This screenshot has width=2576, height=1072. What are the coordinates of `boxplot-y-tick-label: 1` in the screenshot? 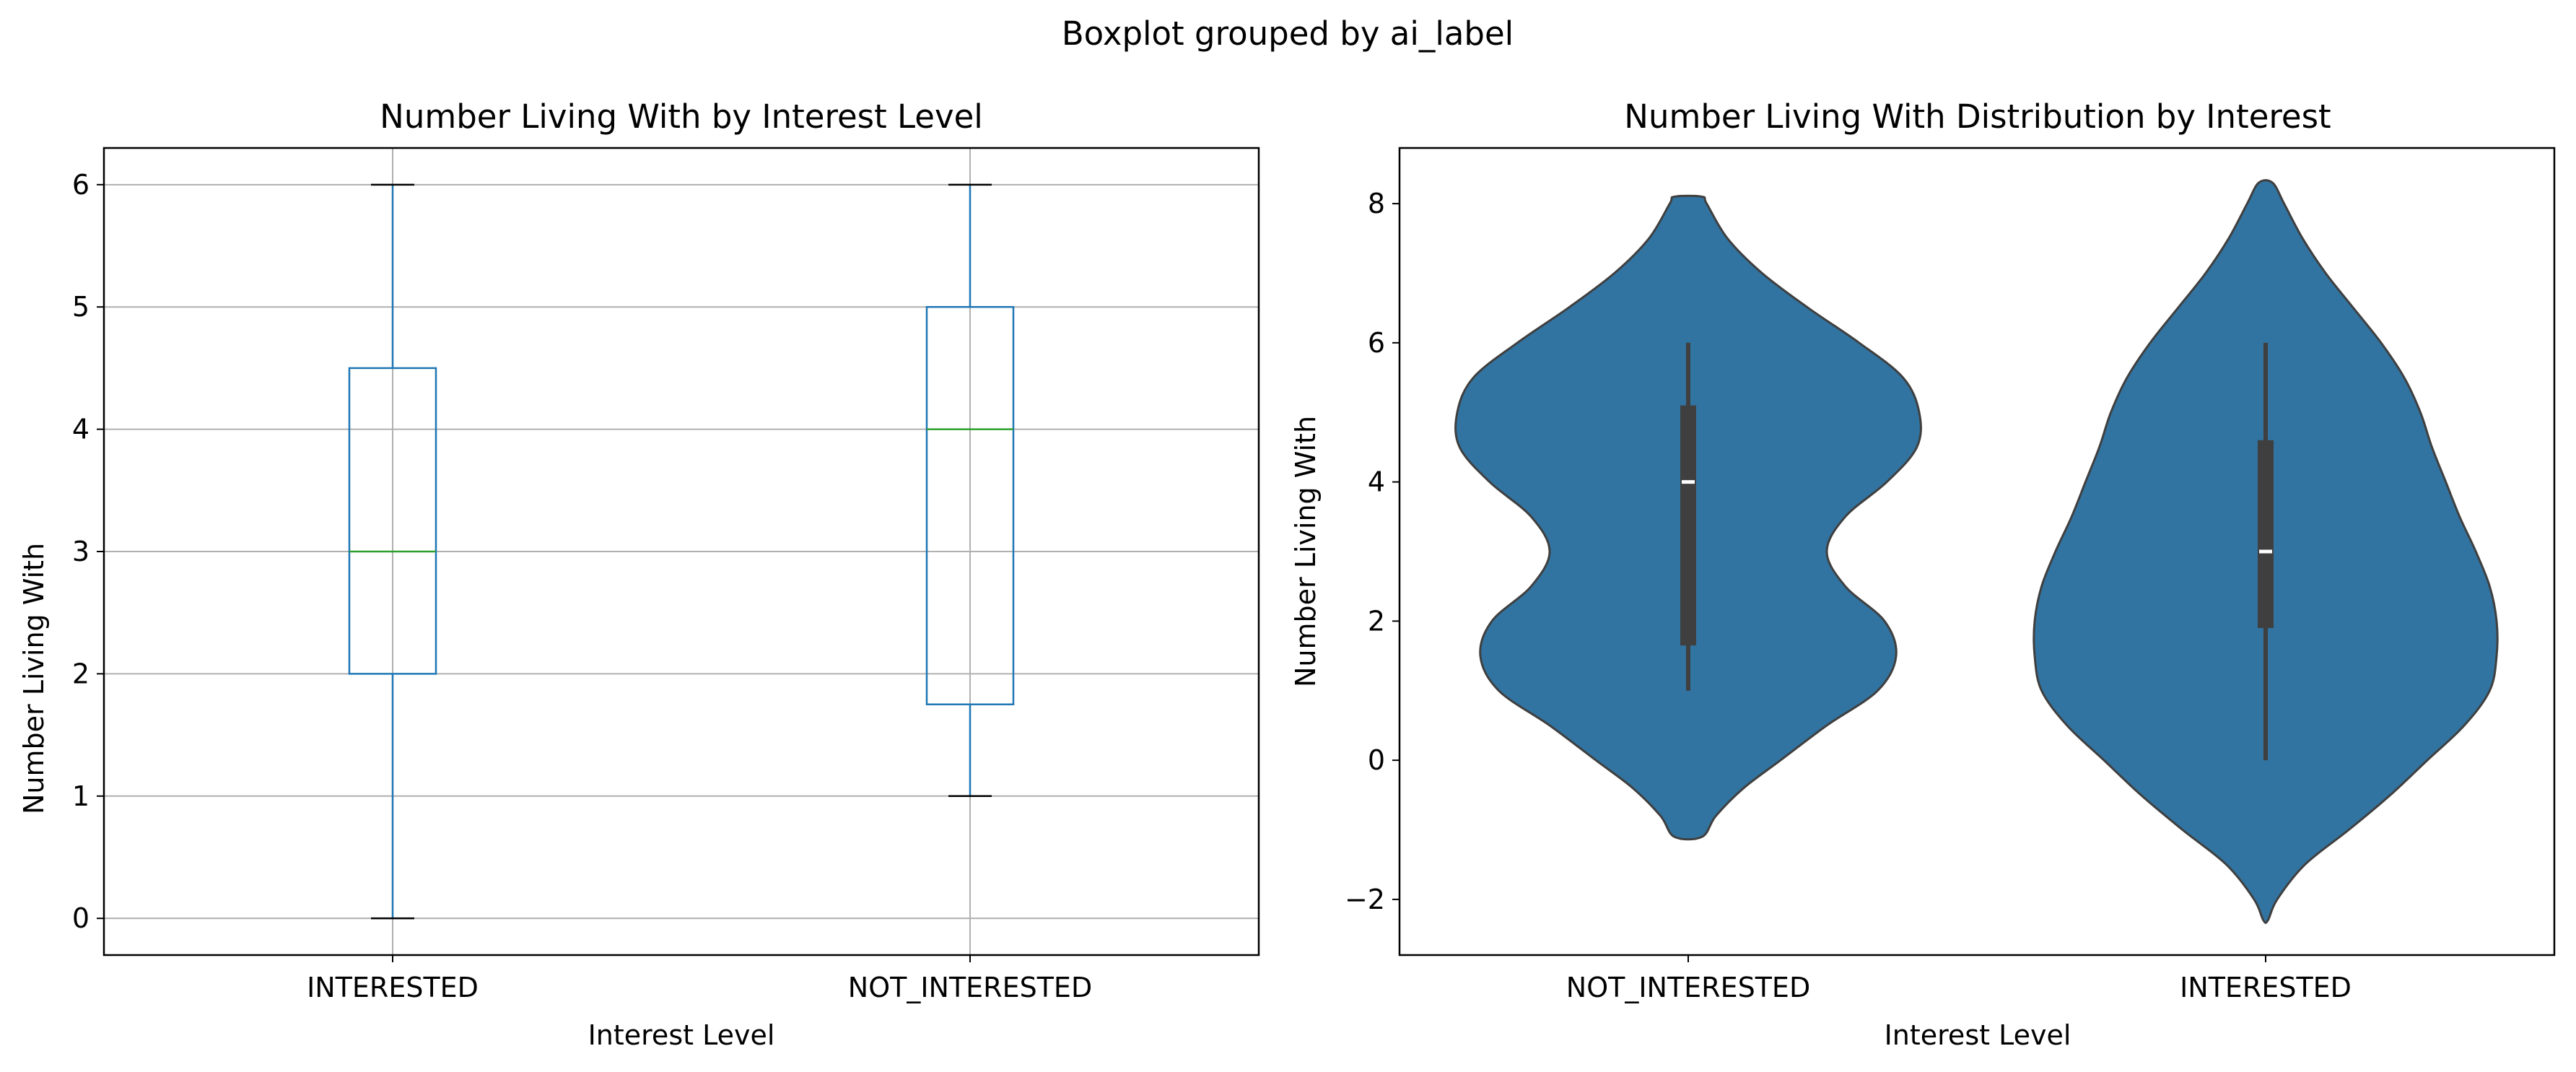 It's located at (80, 796).